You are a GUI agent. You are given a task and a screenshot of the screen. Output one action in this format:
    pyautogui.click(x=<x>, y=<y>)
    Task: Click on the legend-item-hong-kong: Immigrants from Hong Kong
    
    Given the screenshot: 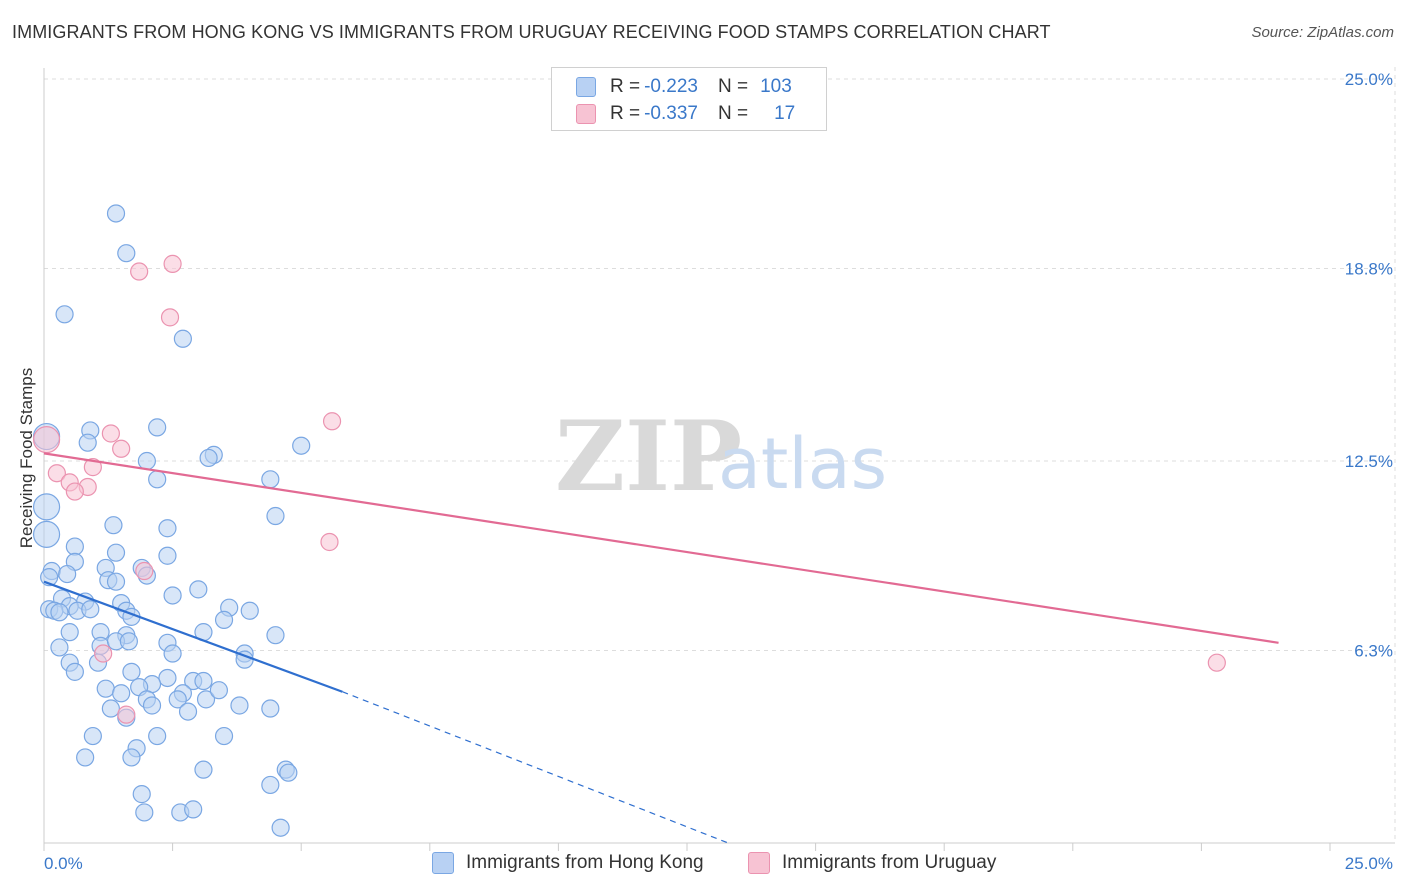 What is the action you would take?
    pyautogui.click(x=568, y=863)
    